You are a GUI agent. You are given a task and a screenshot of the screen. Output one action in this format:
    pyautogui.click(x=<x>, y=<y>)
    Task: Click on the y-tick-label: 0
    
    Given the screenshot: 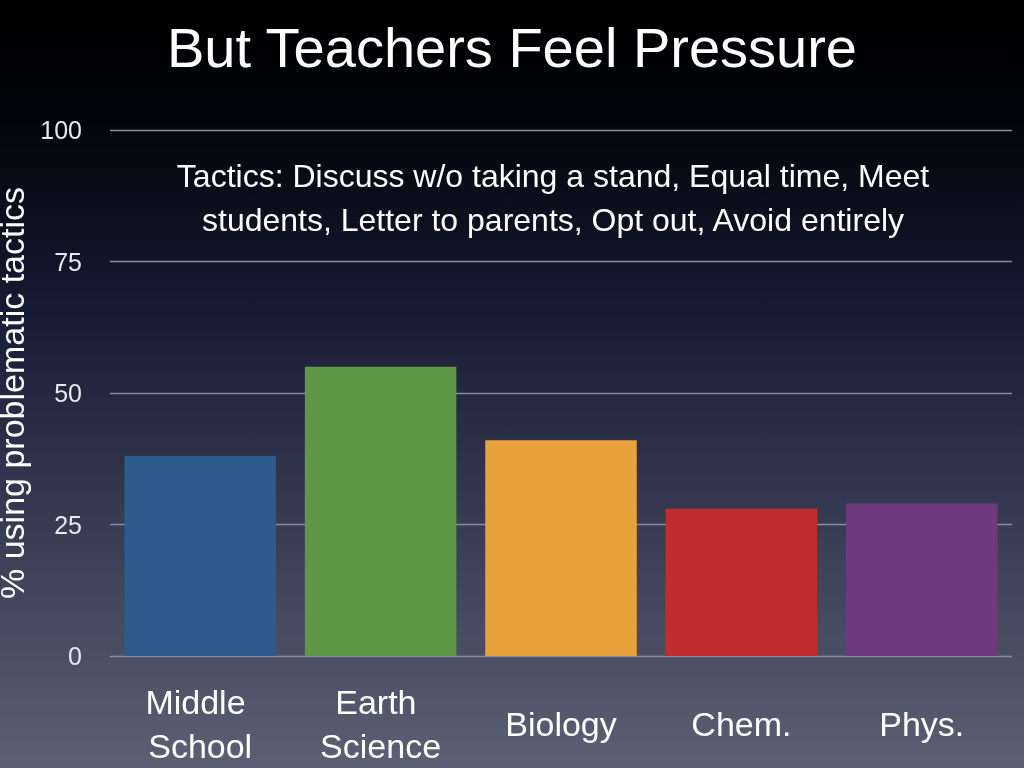 What is the action you would take?
    pyautogui.click(x=75, y=656)
    